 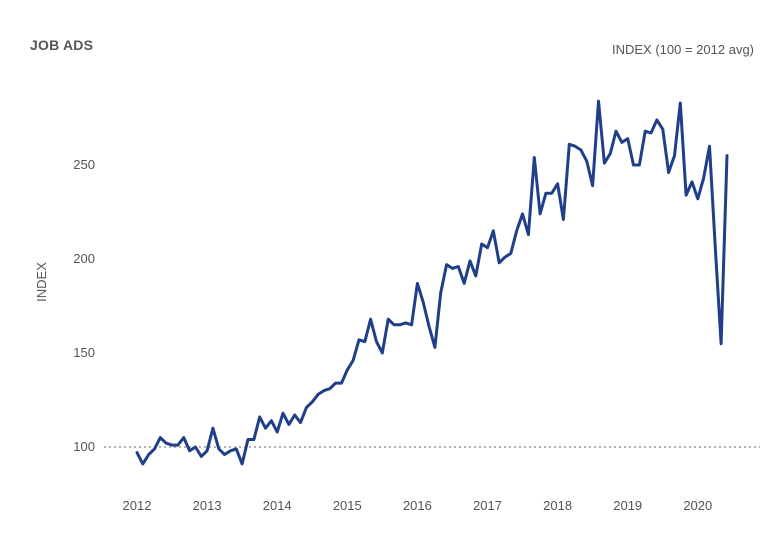 What do you see at coordinates (84, 305) in the screenshot?
I see `y-axis: 100 150 200 250` at bounding box center [84, 305].